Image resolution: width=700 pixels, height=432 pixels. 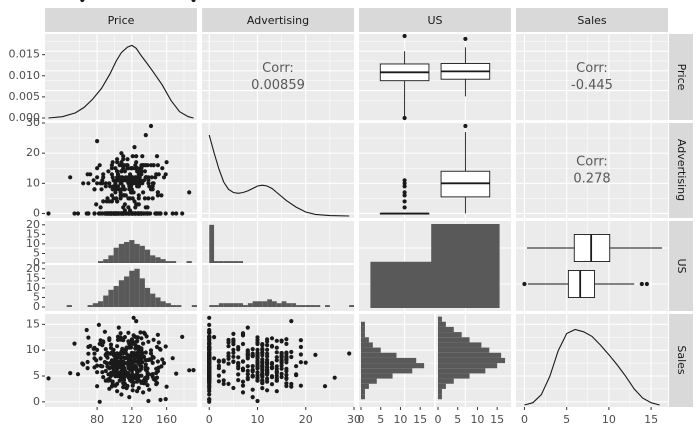 What do you see at coordinates (36, 296) in the screenshot?
I see `y-tick-label-count: 5` at bounding box center [36, 296].